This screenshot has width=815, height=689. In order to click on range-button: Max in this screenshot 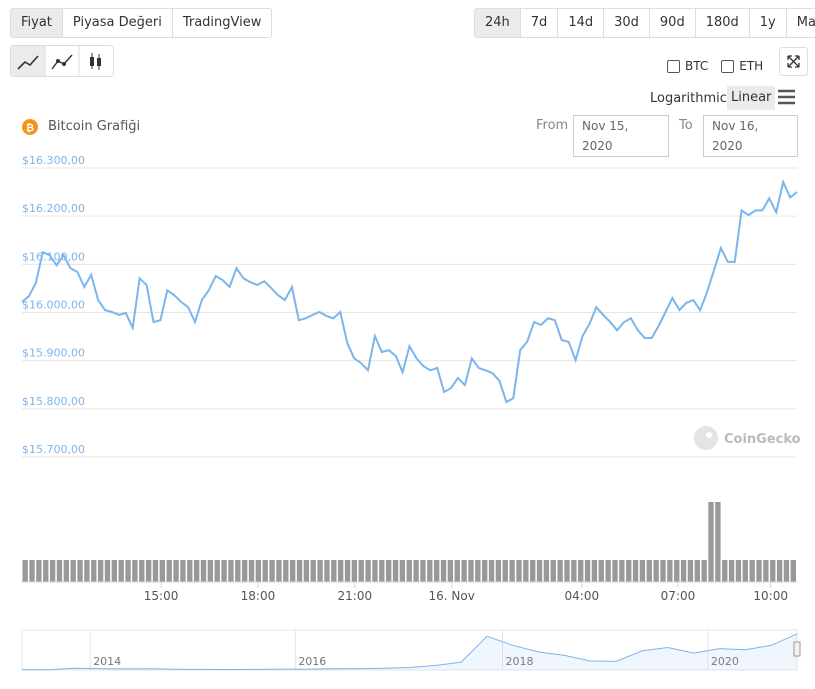, I will do `click(800, 23)`.